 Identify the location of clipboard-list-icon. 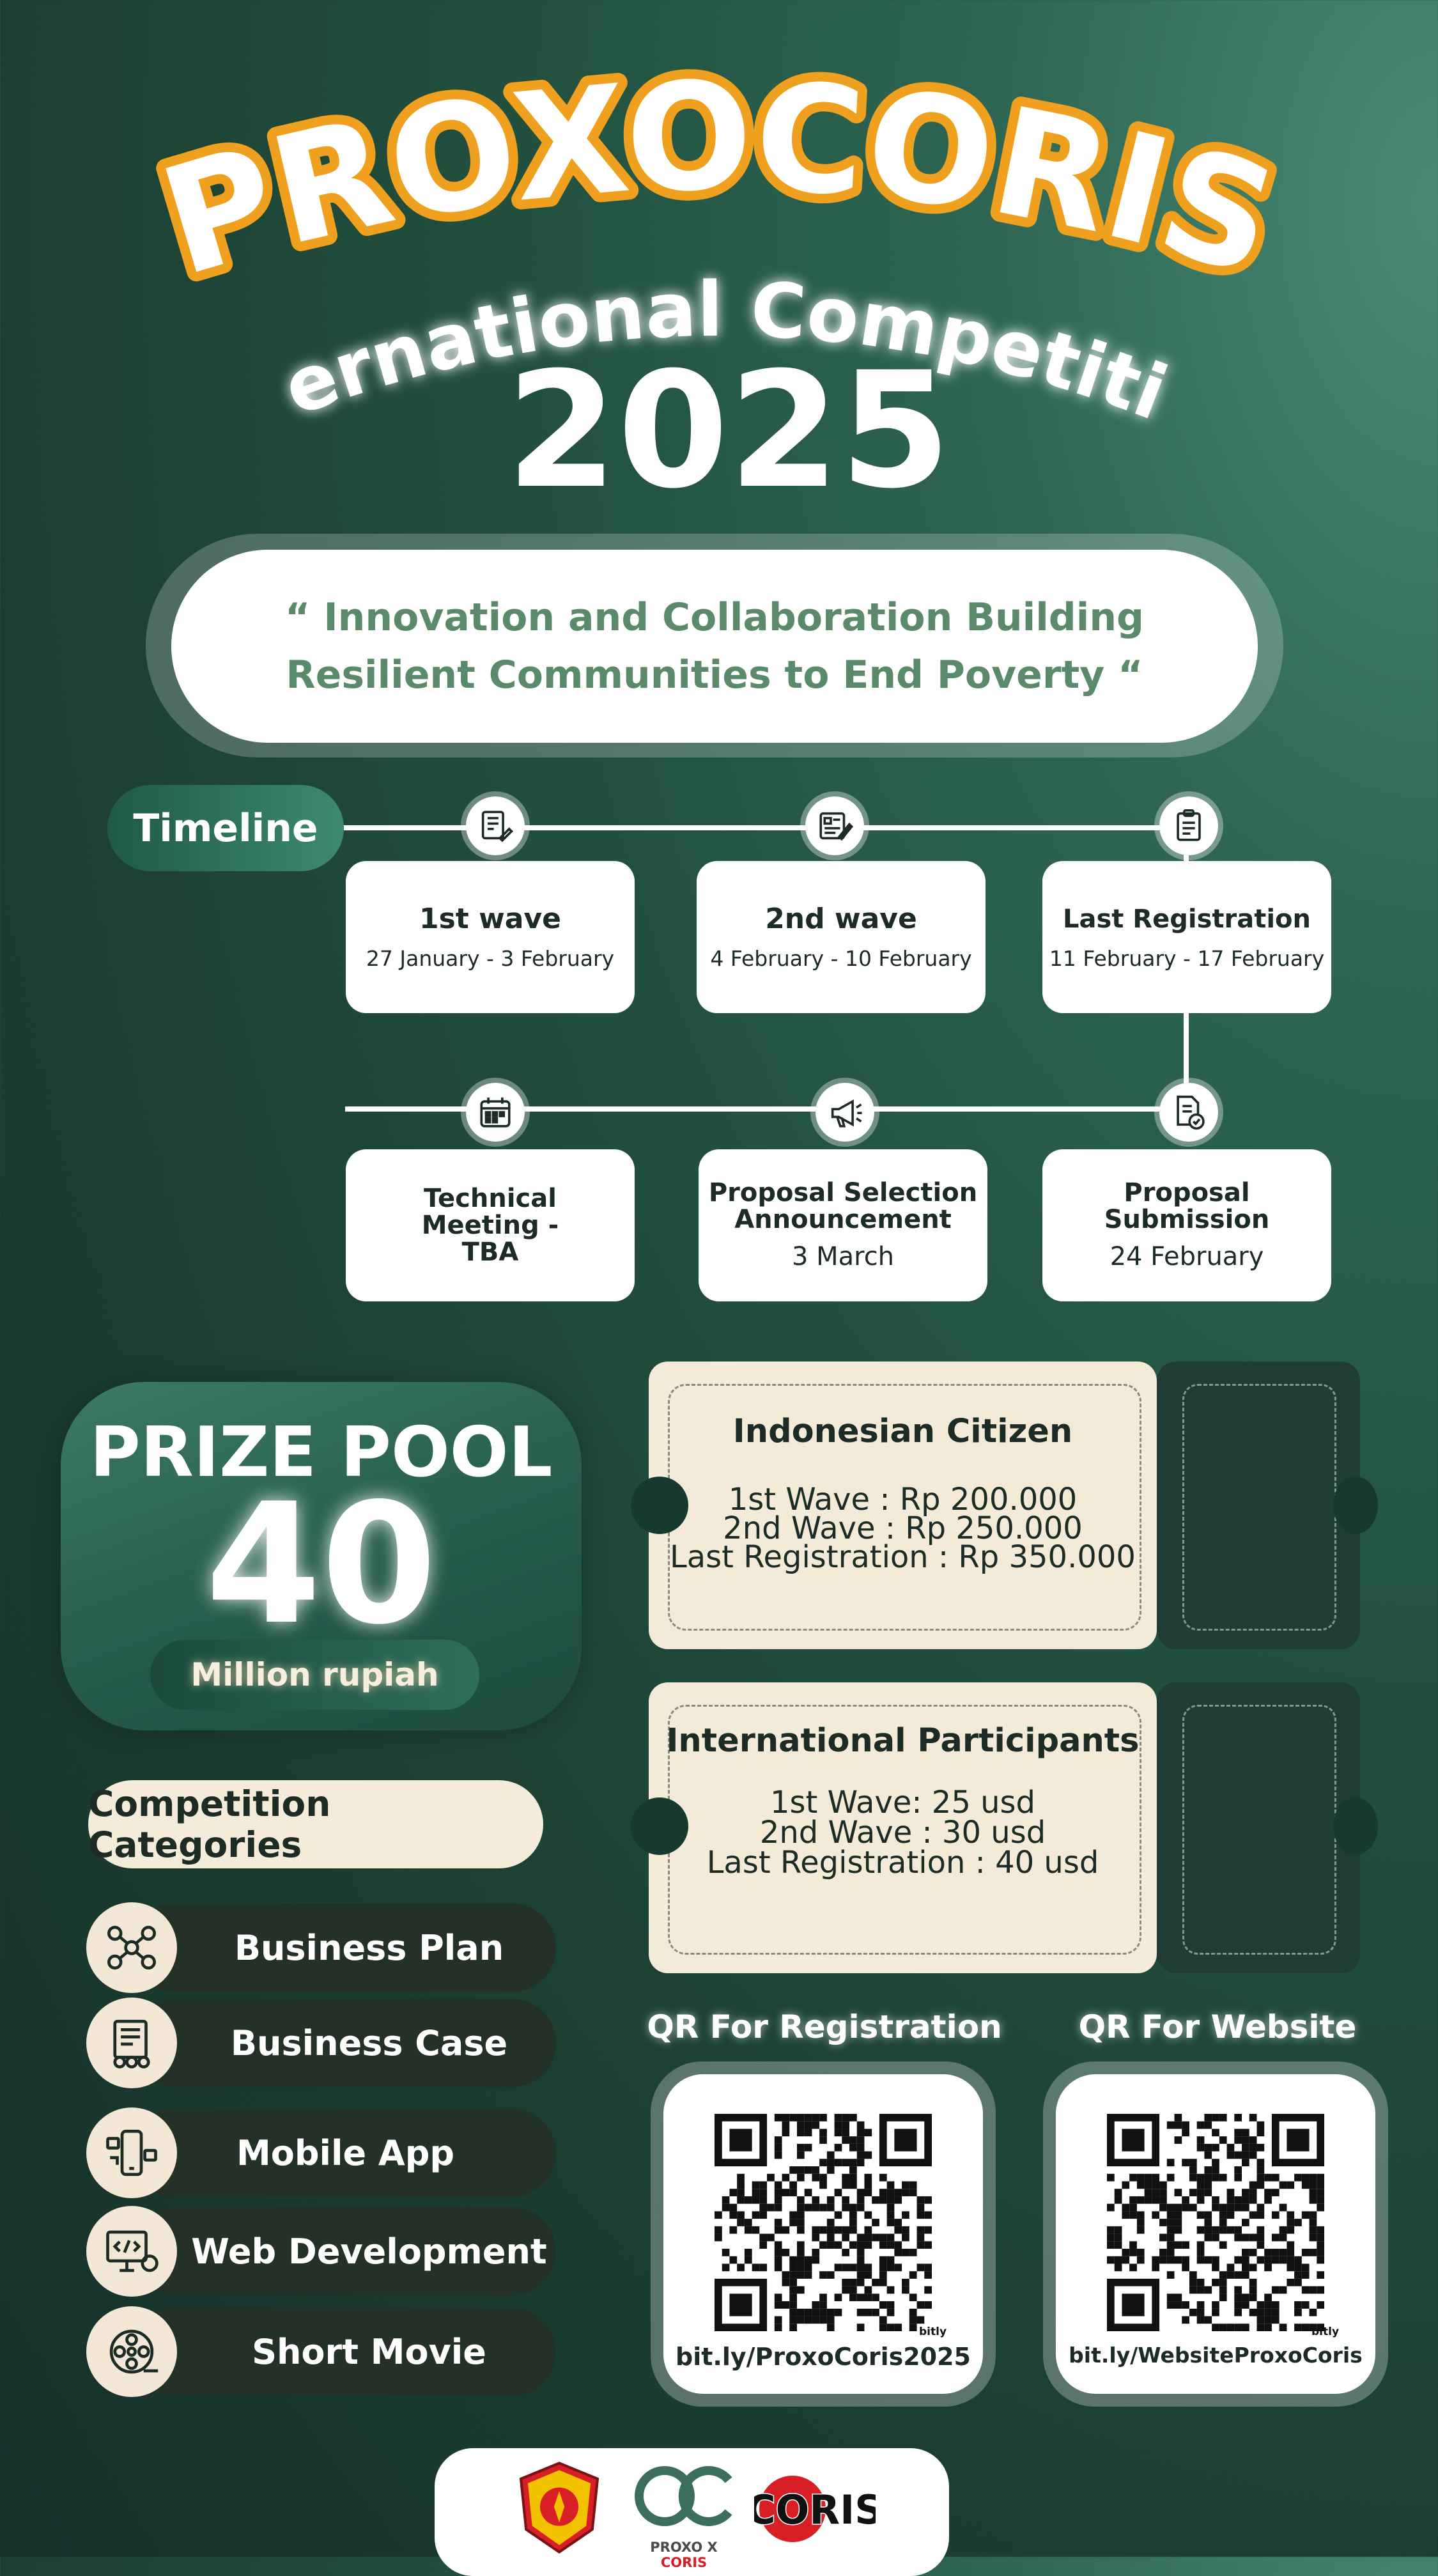
(1189, 825).